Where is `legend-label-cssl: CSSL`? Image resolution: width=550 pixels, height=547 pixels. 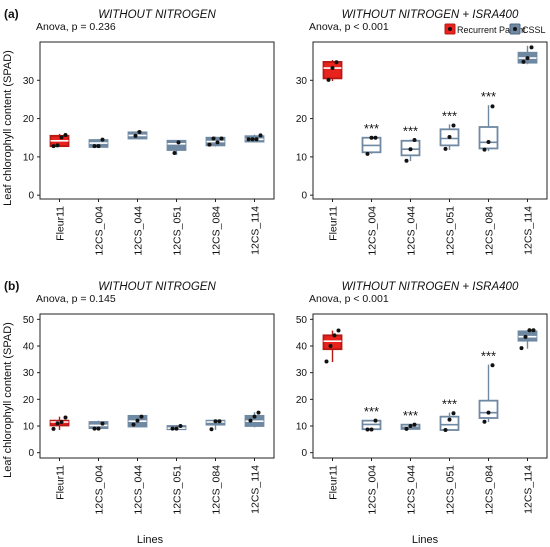 legend-label-cssl: CSSL is located at coordinates (534, 30).